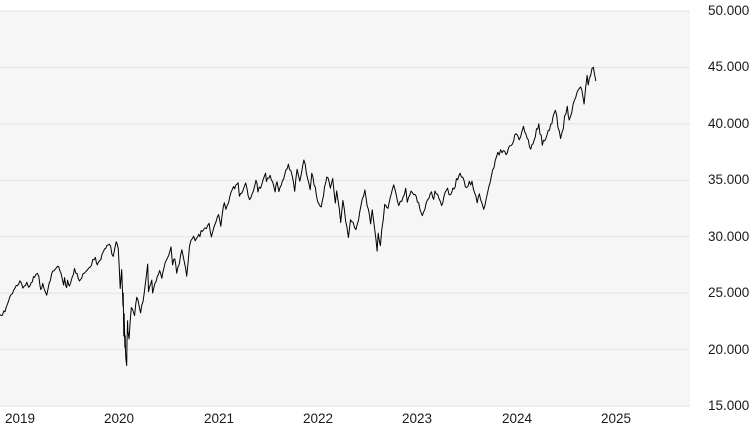 The width and height of the screenshot is (753, 430). What do you see at coordinates (417, 418) in the screenshot?
I see `x-axis-label: 2023` at bounding box center [417, 418].